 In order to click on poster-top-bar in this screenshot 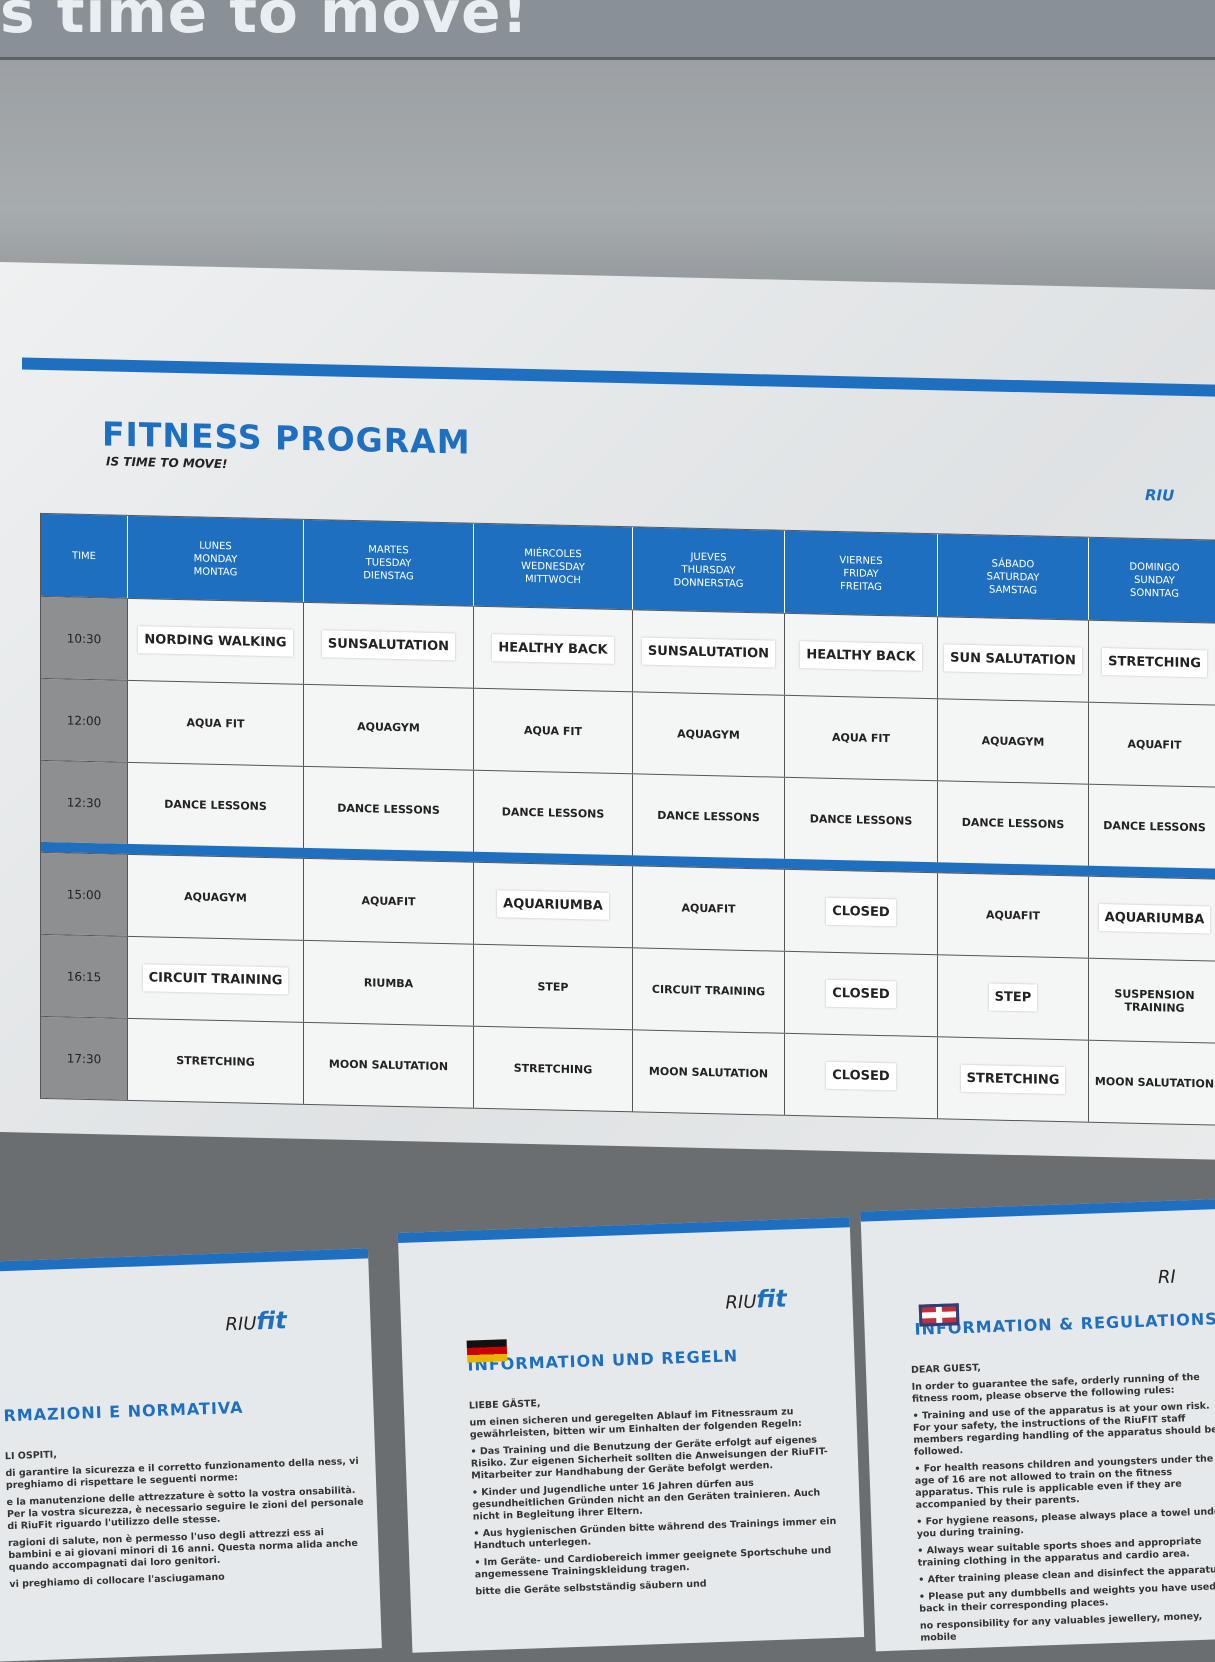, I will do `click(618, 377)`.